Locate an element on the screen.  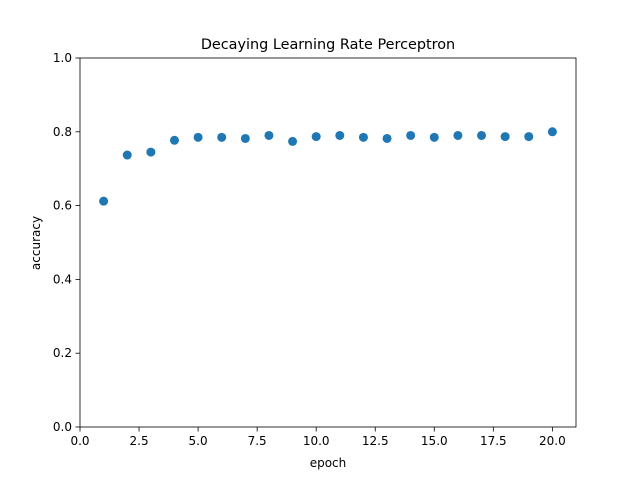
y-tick-label: 0.8 is located at coordinates (62, 132).